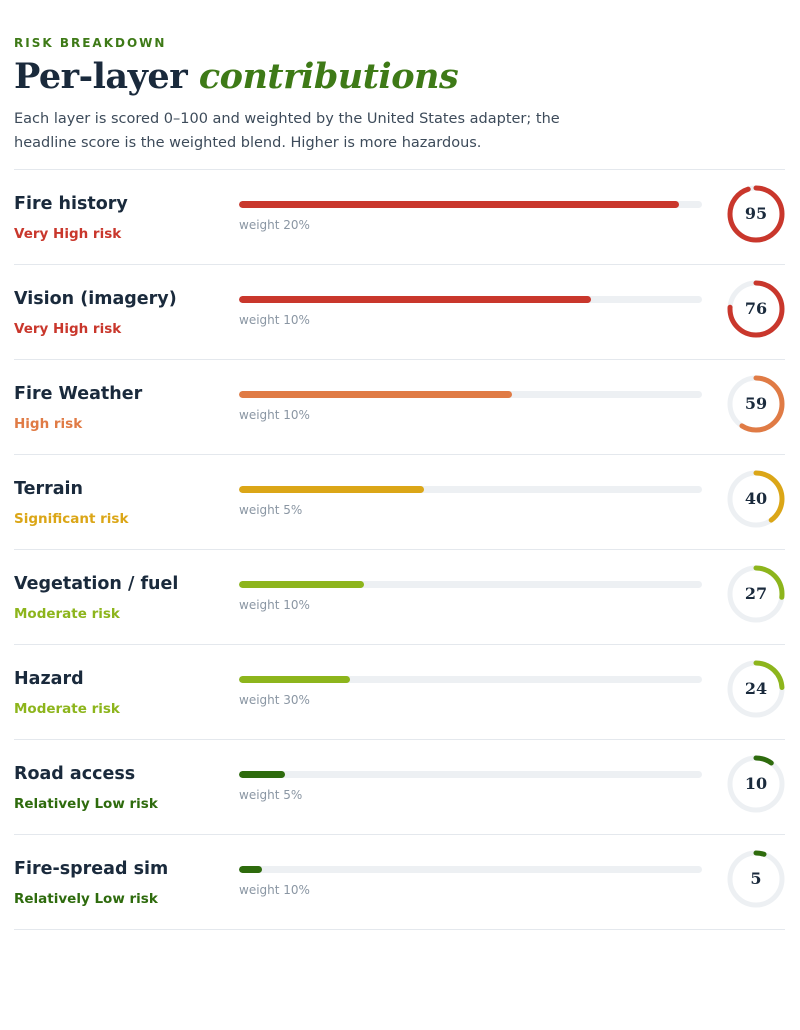 The height and width of the screenshot is (1030, 800). I want to click on layer-name: Vision (imagery), so click(95, 298).